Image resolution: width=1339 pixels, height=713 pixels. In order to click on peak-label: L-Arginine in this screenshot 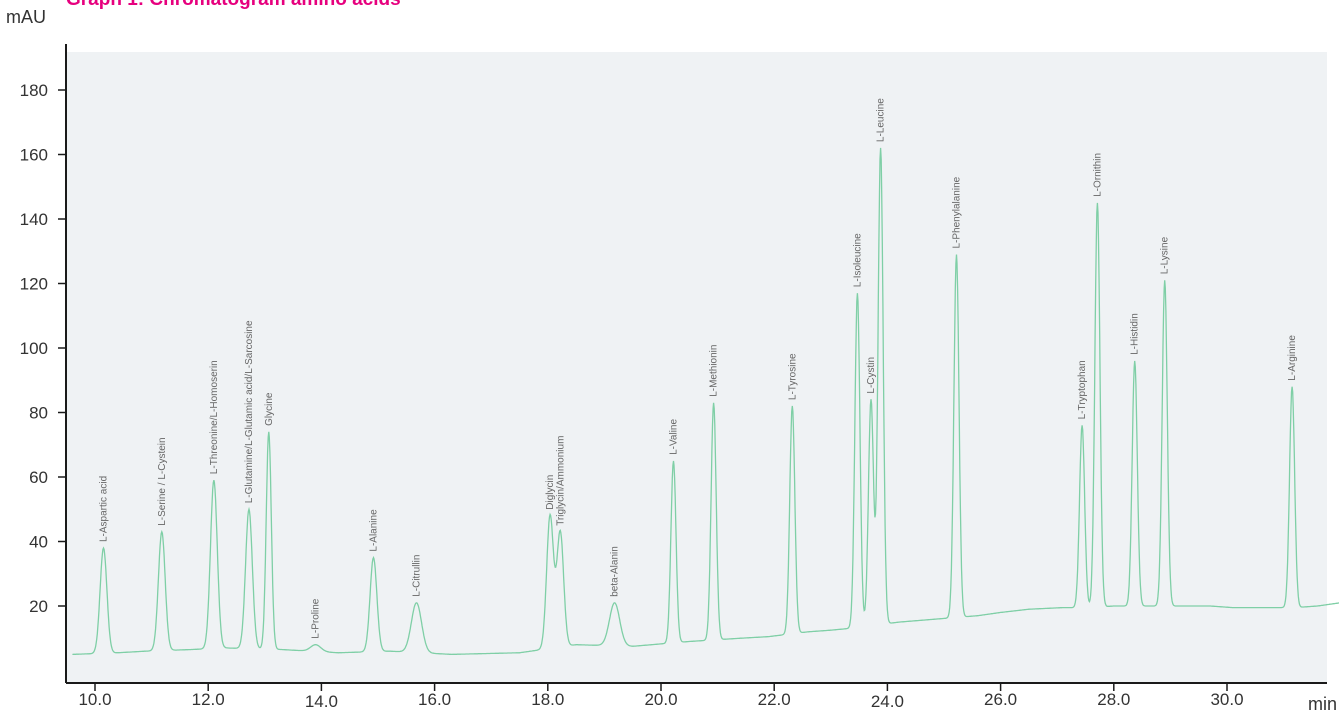, I will do `click(1292, 358)`.